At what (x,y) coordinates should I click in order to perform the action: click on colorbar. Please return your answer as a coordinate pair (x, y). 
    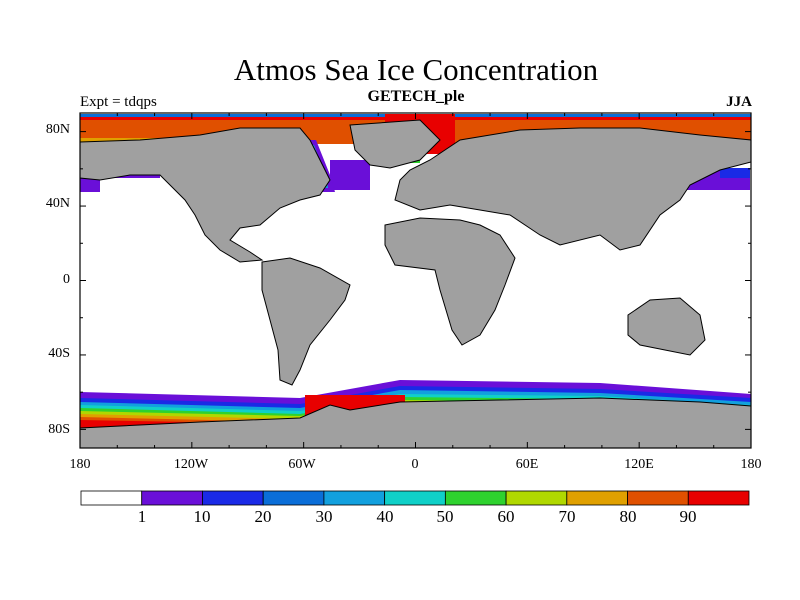
    Looking at the image, I should click on (415, 498).